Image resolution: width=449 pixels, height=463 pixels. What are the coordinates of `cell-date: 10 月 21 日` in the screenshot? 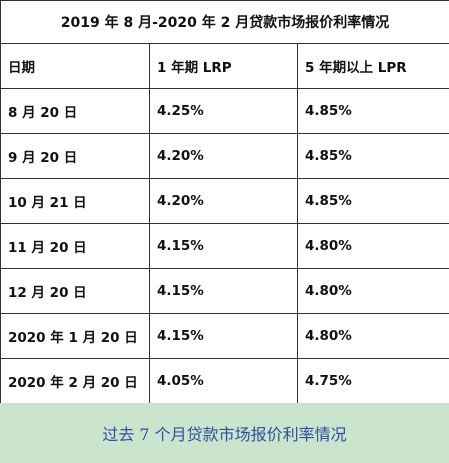 It's located at (75, 201).